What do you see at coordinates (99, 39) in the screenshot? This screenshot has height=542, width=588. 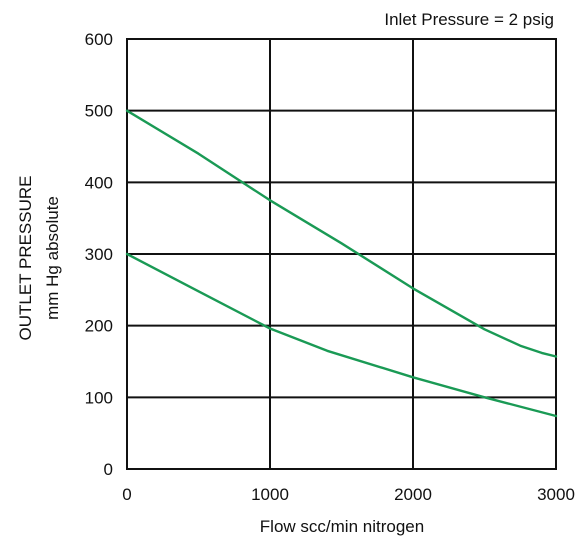 I see `y-tick-label: 600` at bounding box center [99, 39].